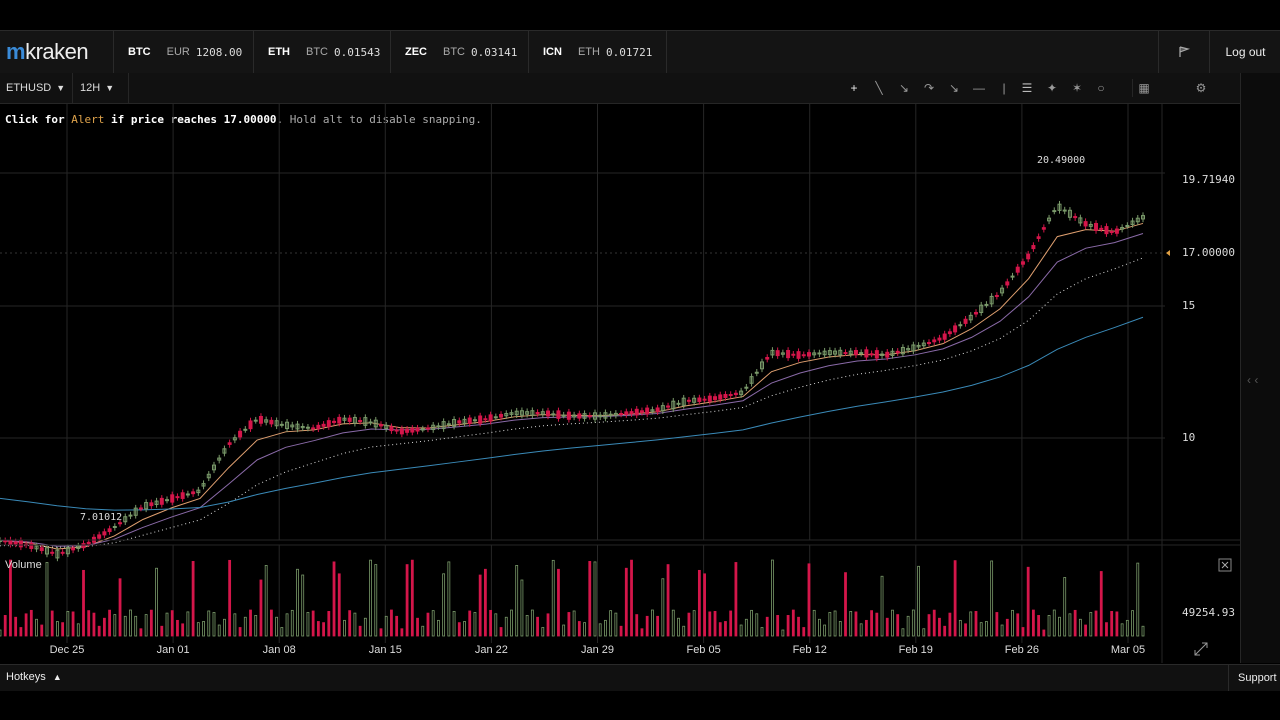 The image size is (1280, 720). Describe the element at coordinates (323, 52) in the screenshot. I see `ticker-eth: ETH BTC 0.01543` at that location.